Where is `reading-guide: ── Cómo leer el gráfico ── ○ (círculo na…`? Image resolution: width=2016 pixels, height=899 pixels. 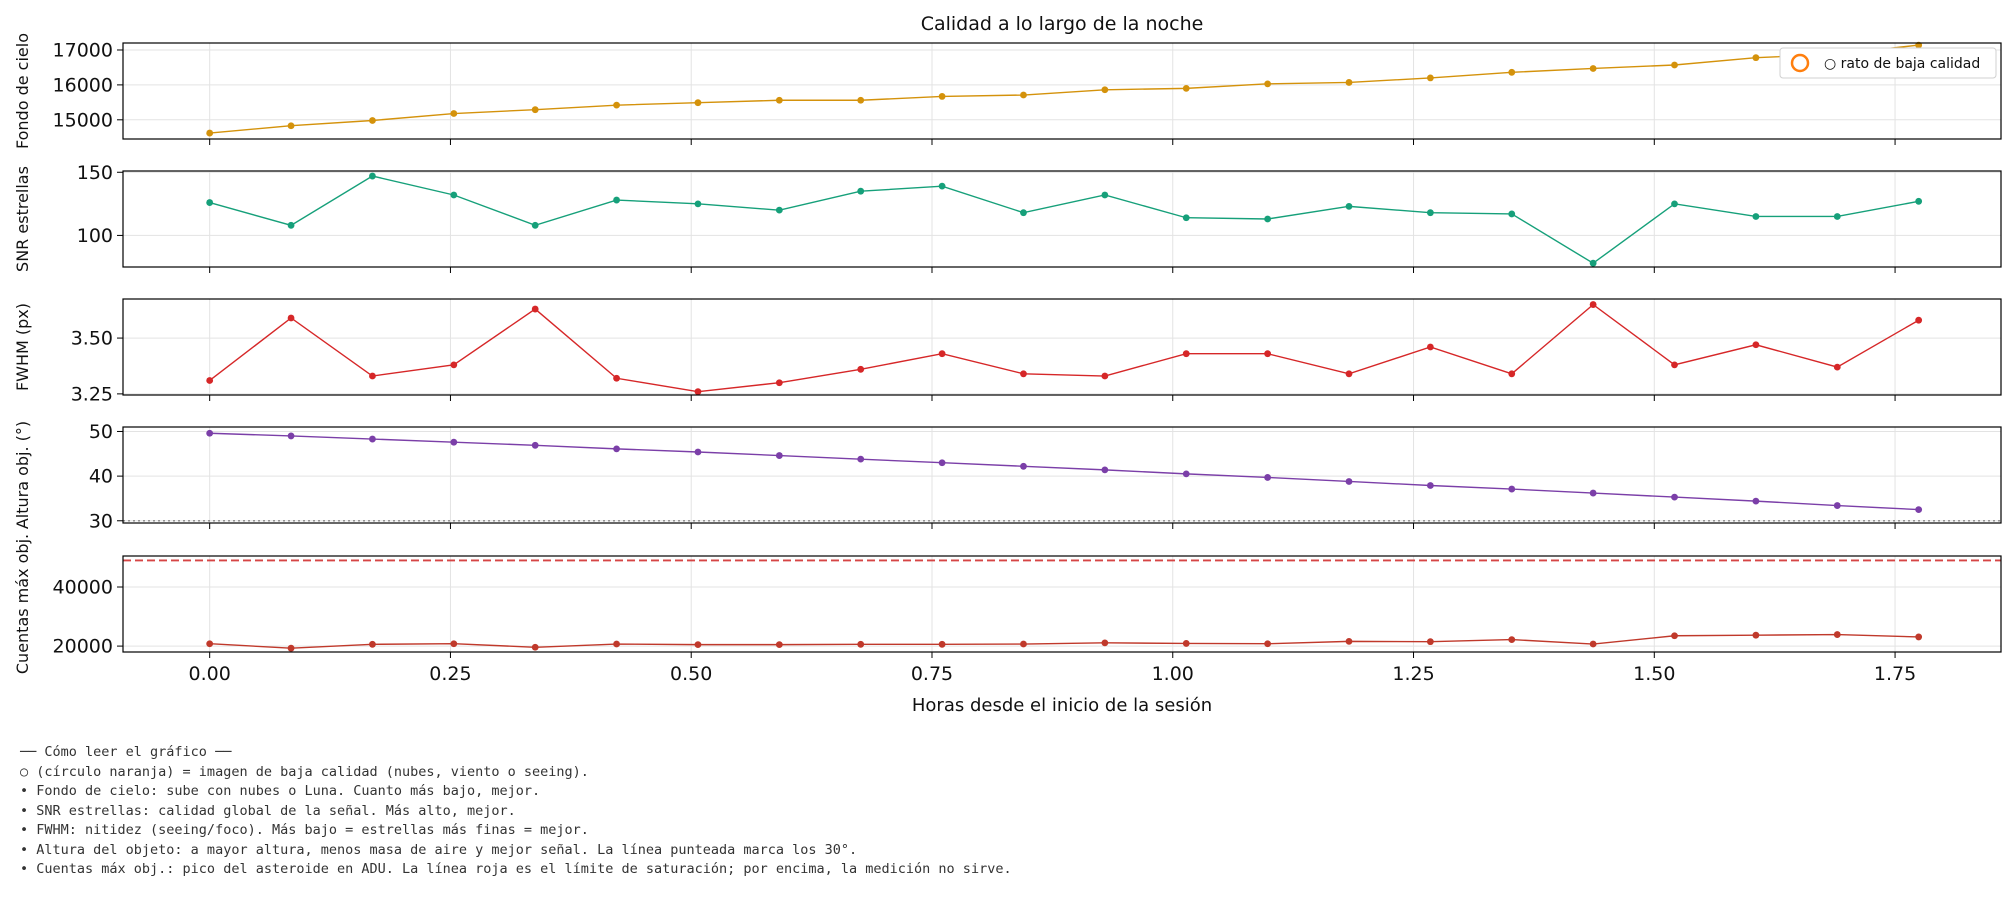
reading-guide: ── Cómo leer el gráfico ── ○ (círculo na… is located at coordinates (516, 811).